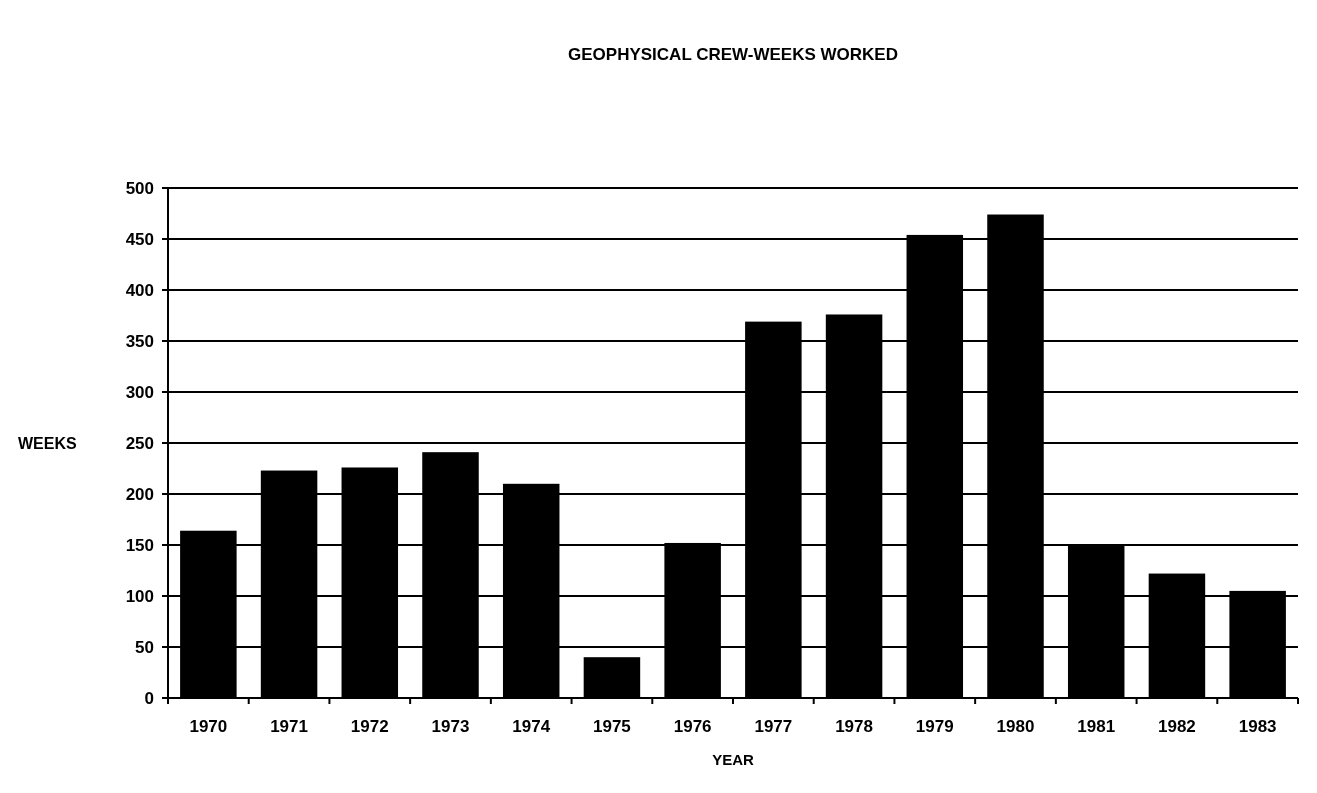  I want to click on y-tick-label: 350, so click(139, 341).